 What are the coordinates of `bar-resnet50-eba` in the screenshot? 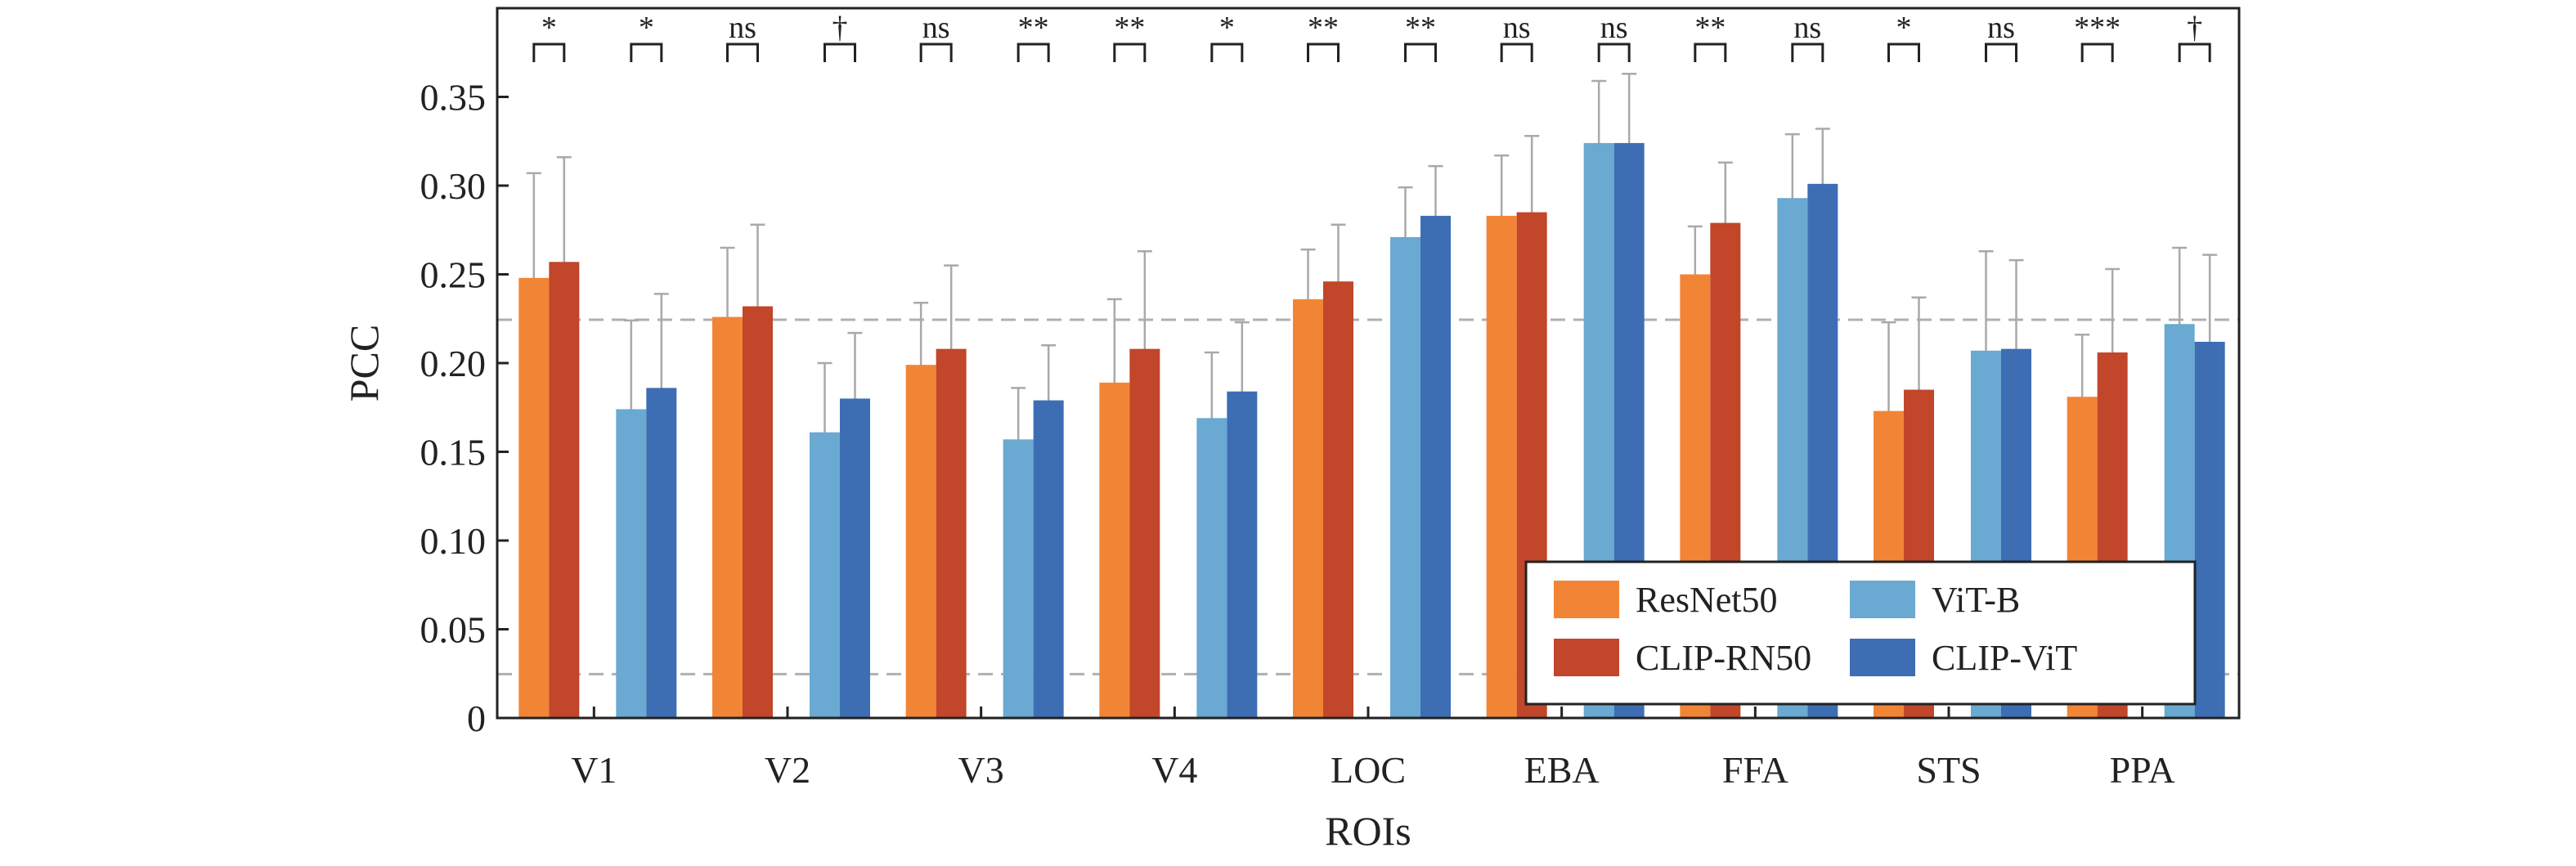 It's located at (1502, 466).